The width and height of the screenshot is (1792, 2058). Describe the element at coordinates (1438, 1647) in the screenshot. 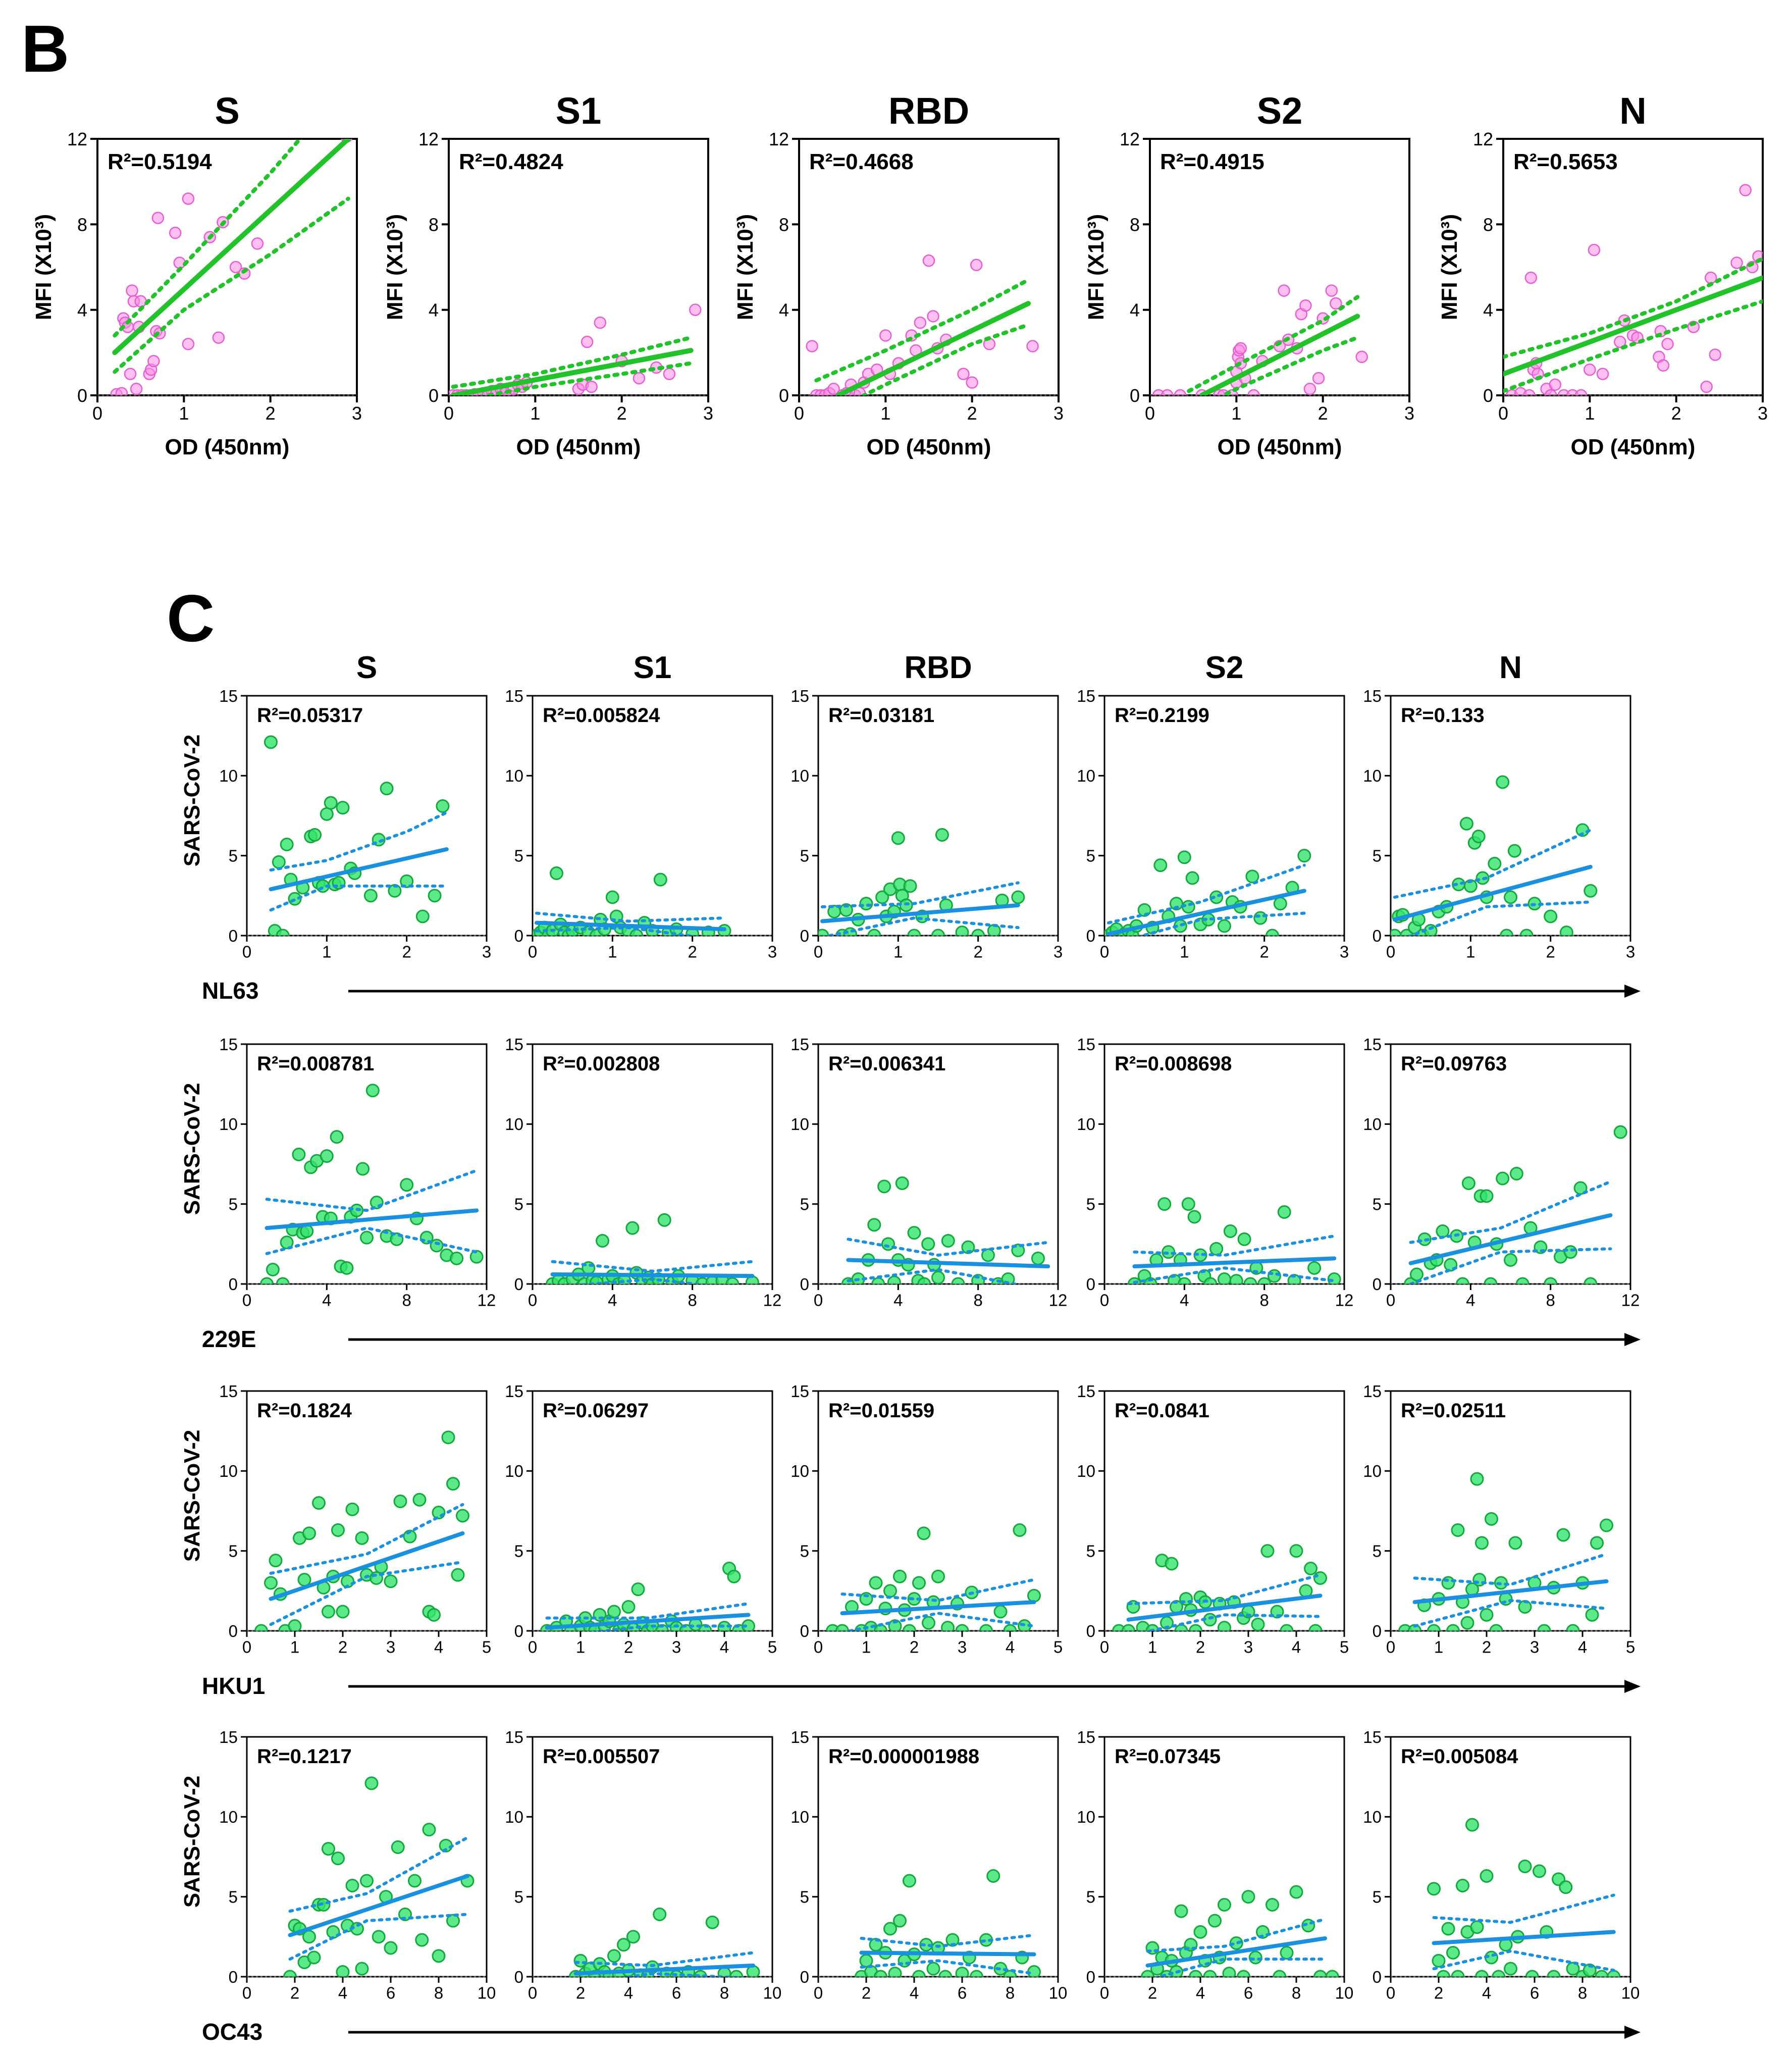

I see `x-tick-label: 1` at that location.